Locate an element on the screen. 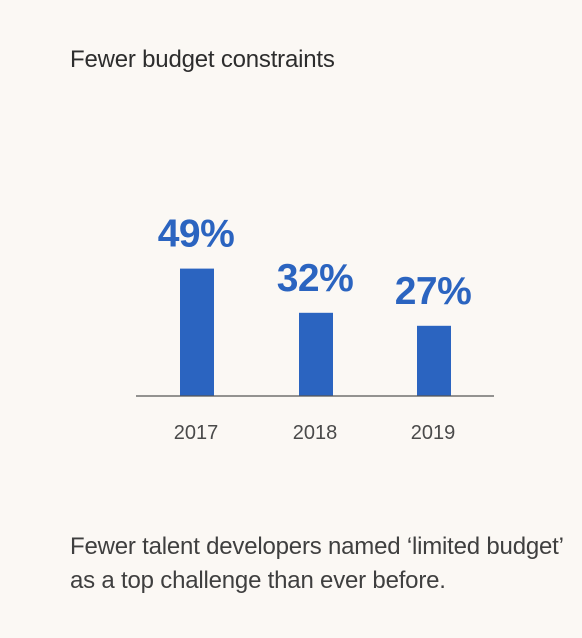 Image resolution: width=582 pixels, height=638 pixels. value-label-2018: 32% is located at coordinates (315, 278).